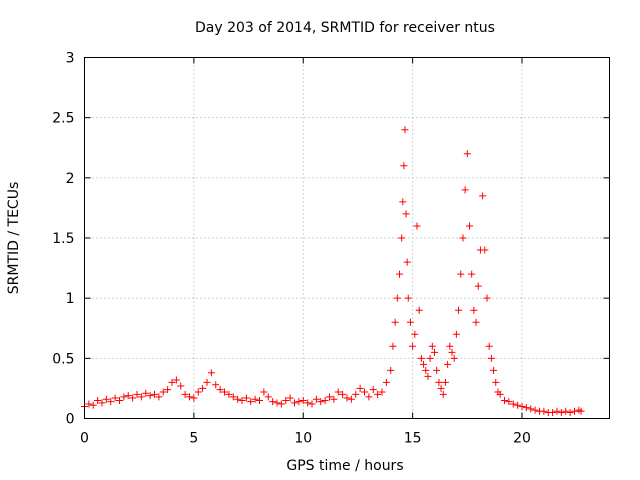 The height and width of the screenshot is (480, 640). Describe the element at coordinates (413, 439) in the screenshot. I see `x-tick-label: 15` at that location.